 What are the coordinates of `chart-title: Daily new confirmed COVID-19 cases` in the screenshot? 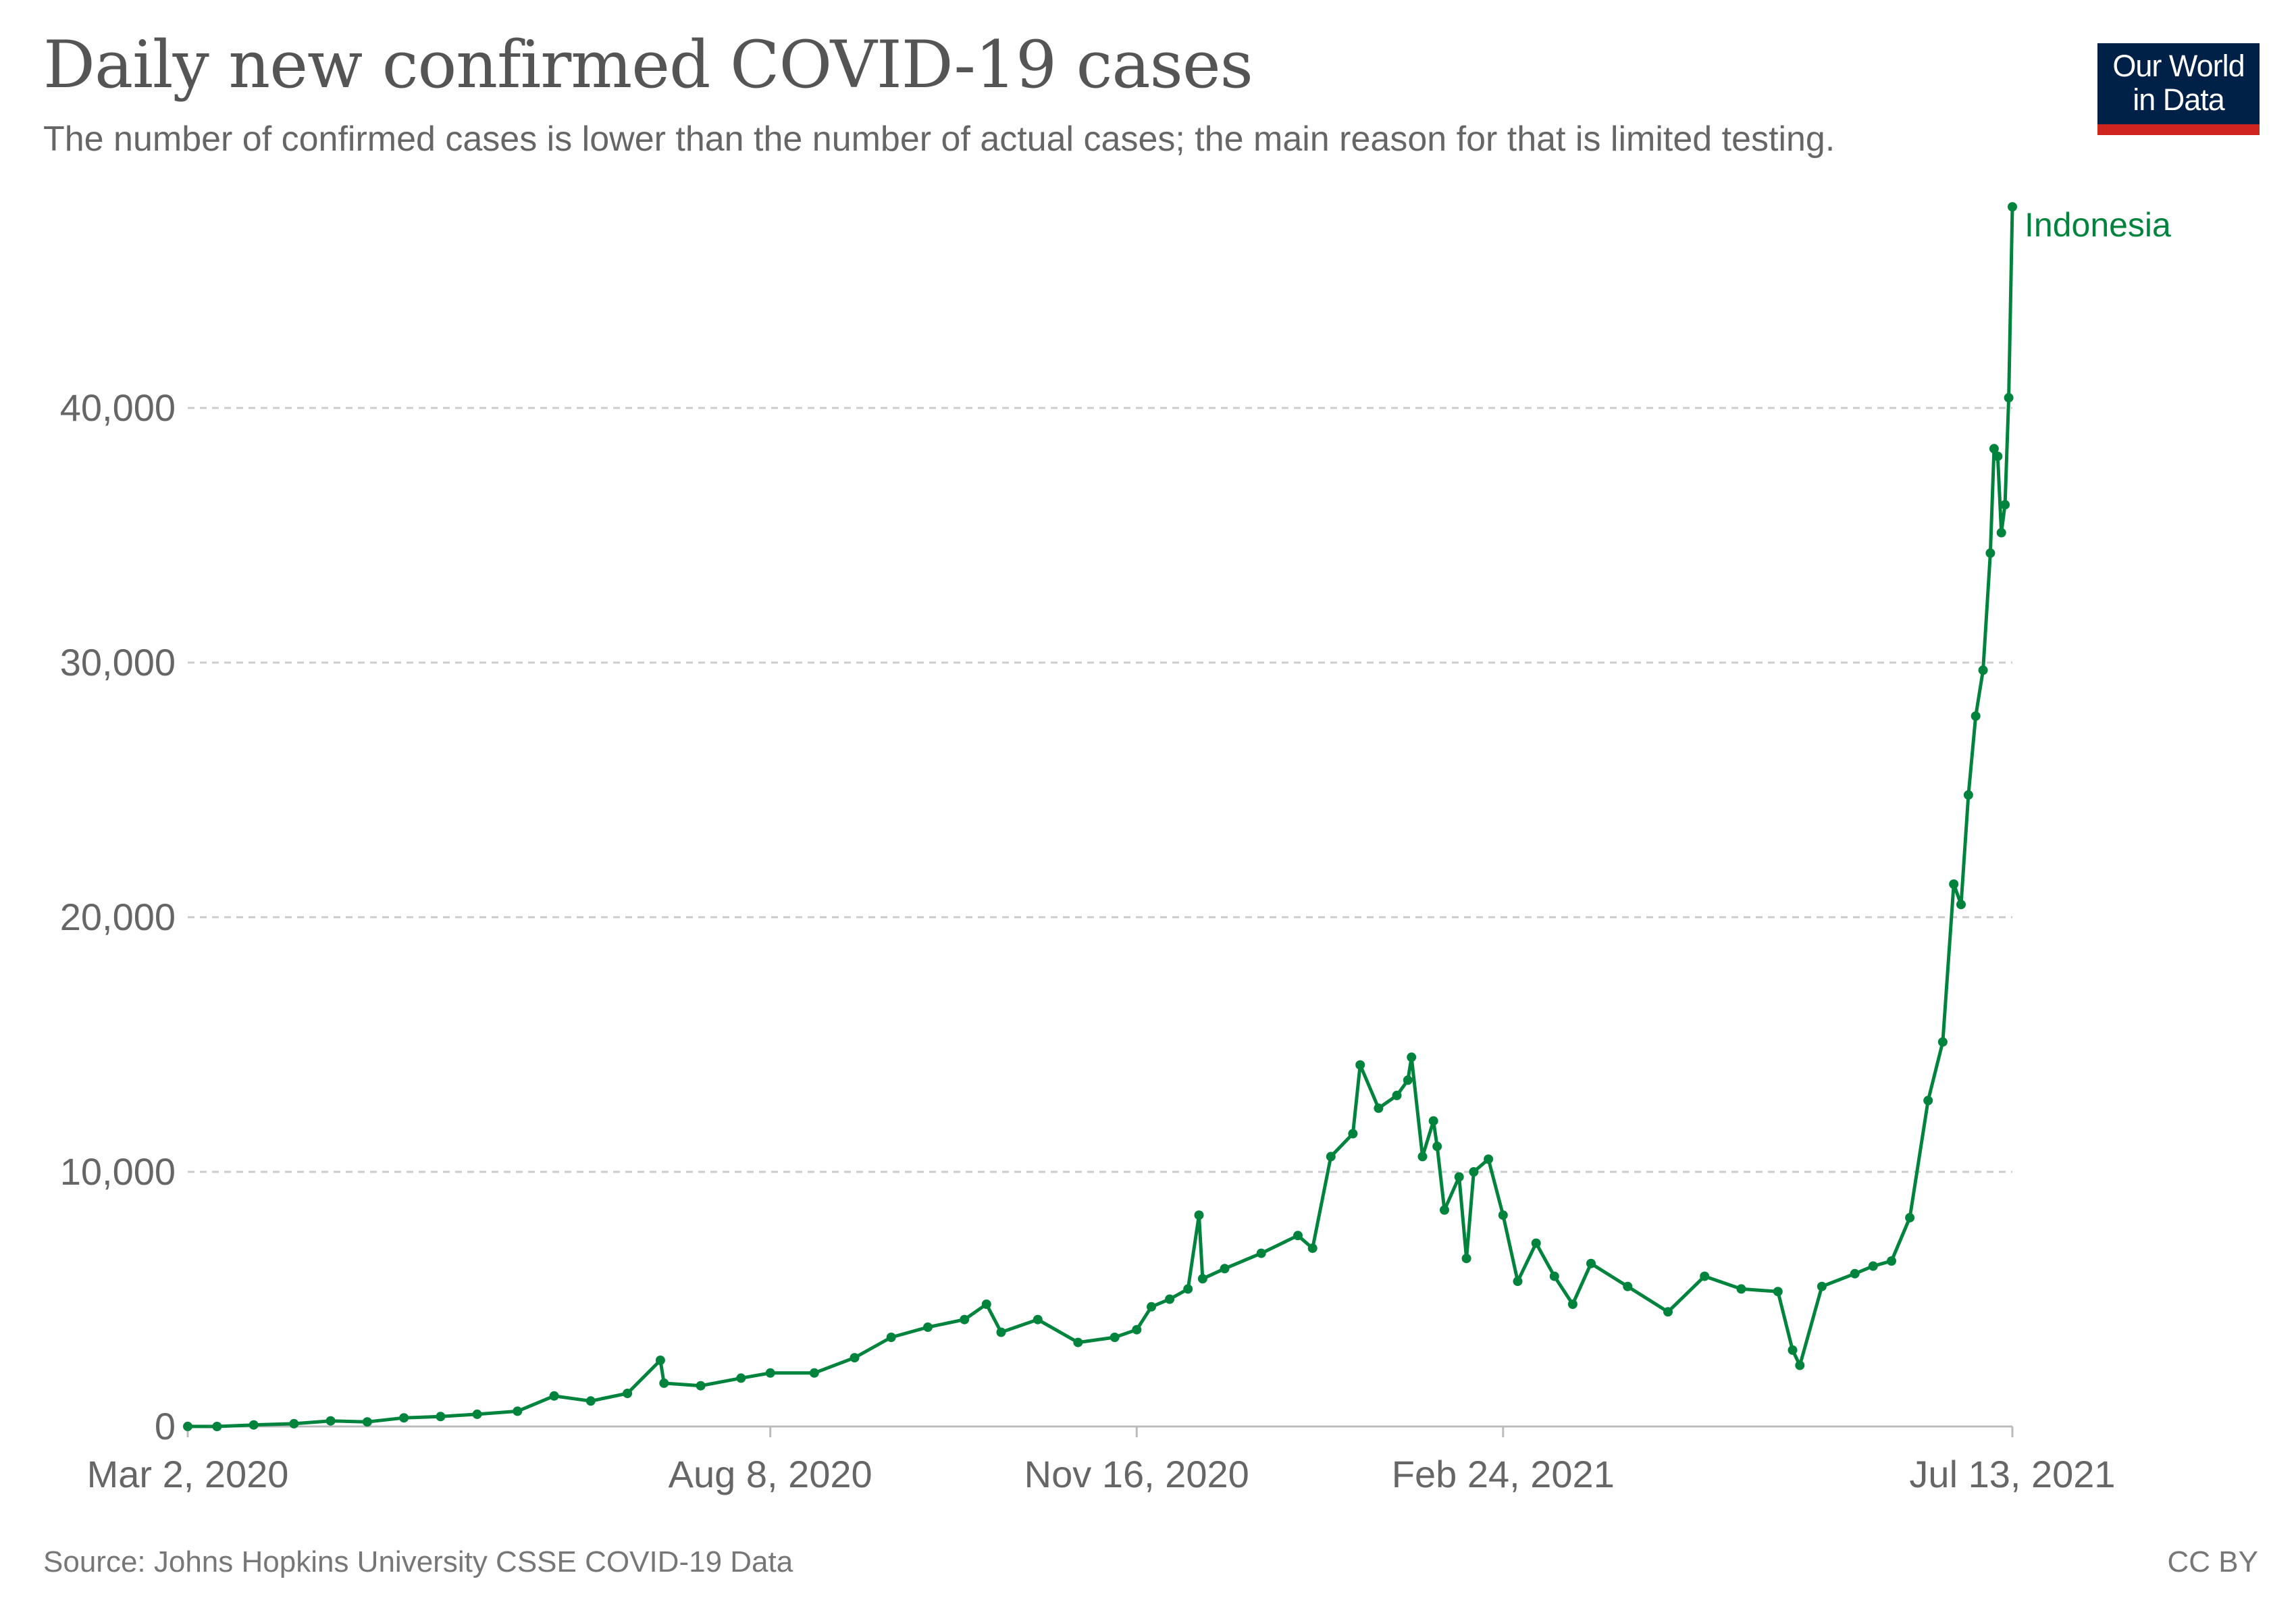 It's located at (648, 65).